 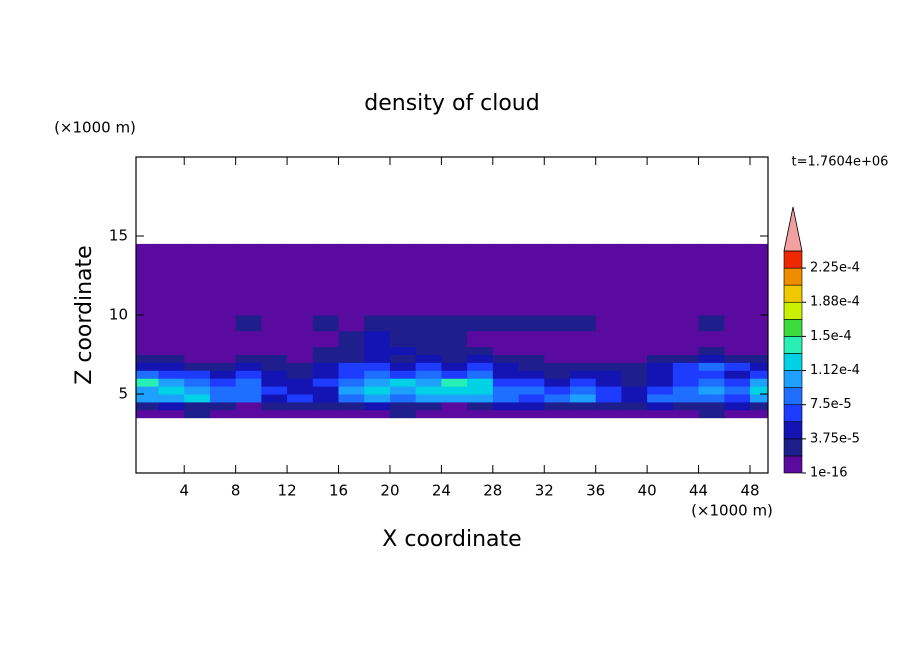 I want to click on x-tick-label: 32, so click(x=544, y=491).